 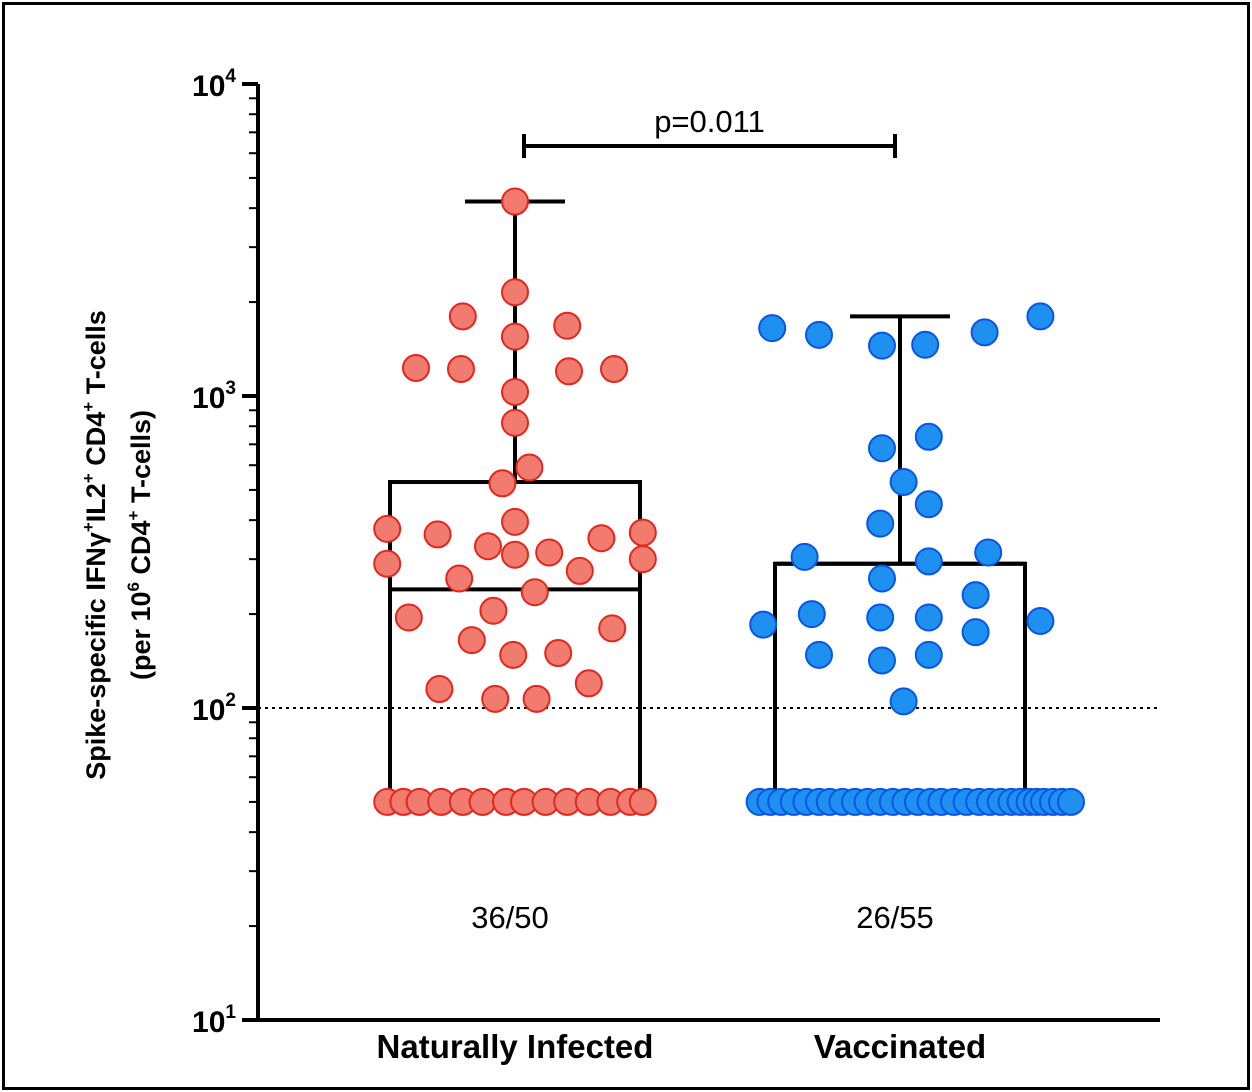 I want to click on y-tick-label: 10², so click(x=214, y=708).